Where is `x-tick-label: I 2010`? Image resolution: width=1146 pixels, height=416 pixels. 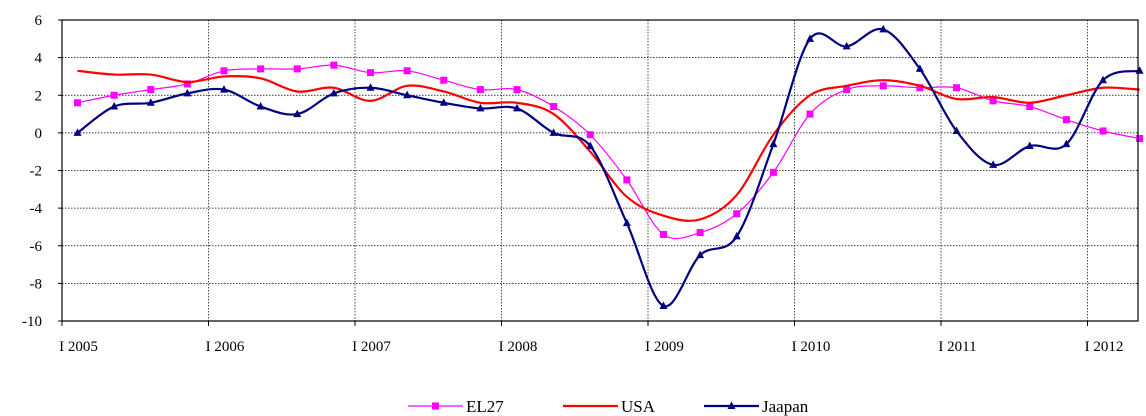
x-tick-label: I 2010 is located at coordinates (811, 347).